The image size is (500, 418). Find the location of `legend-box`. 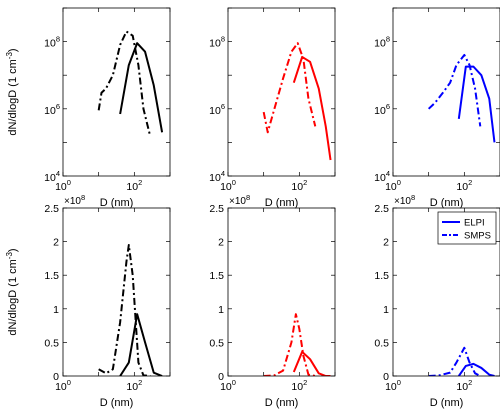

legend-box is located at coordinates (467, 228).